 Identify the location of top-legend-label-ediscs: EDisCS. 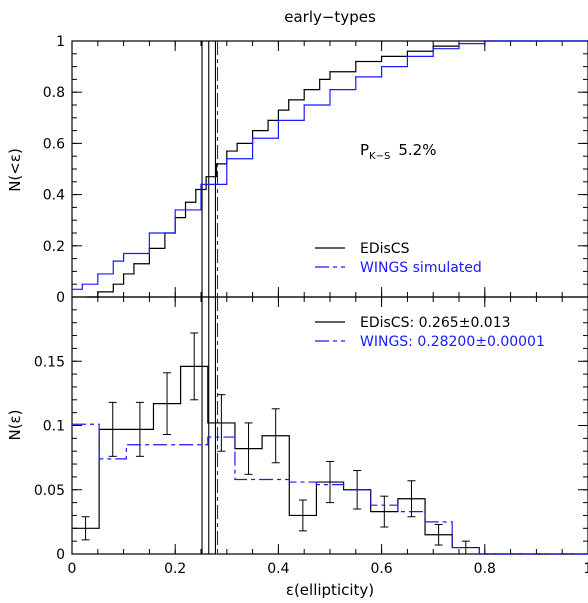
(385, 249).